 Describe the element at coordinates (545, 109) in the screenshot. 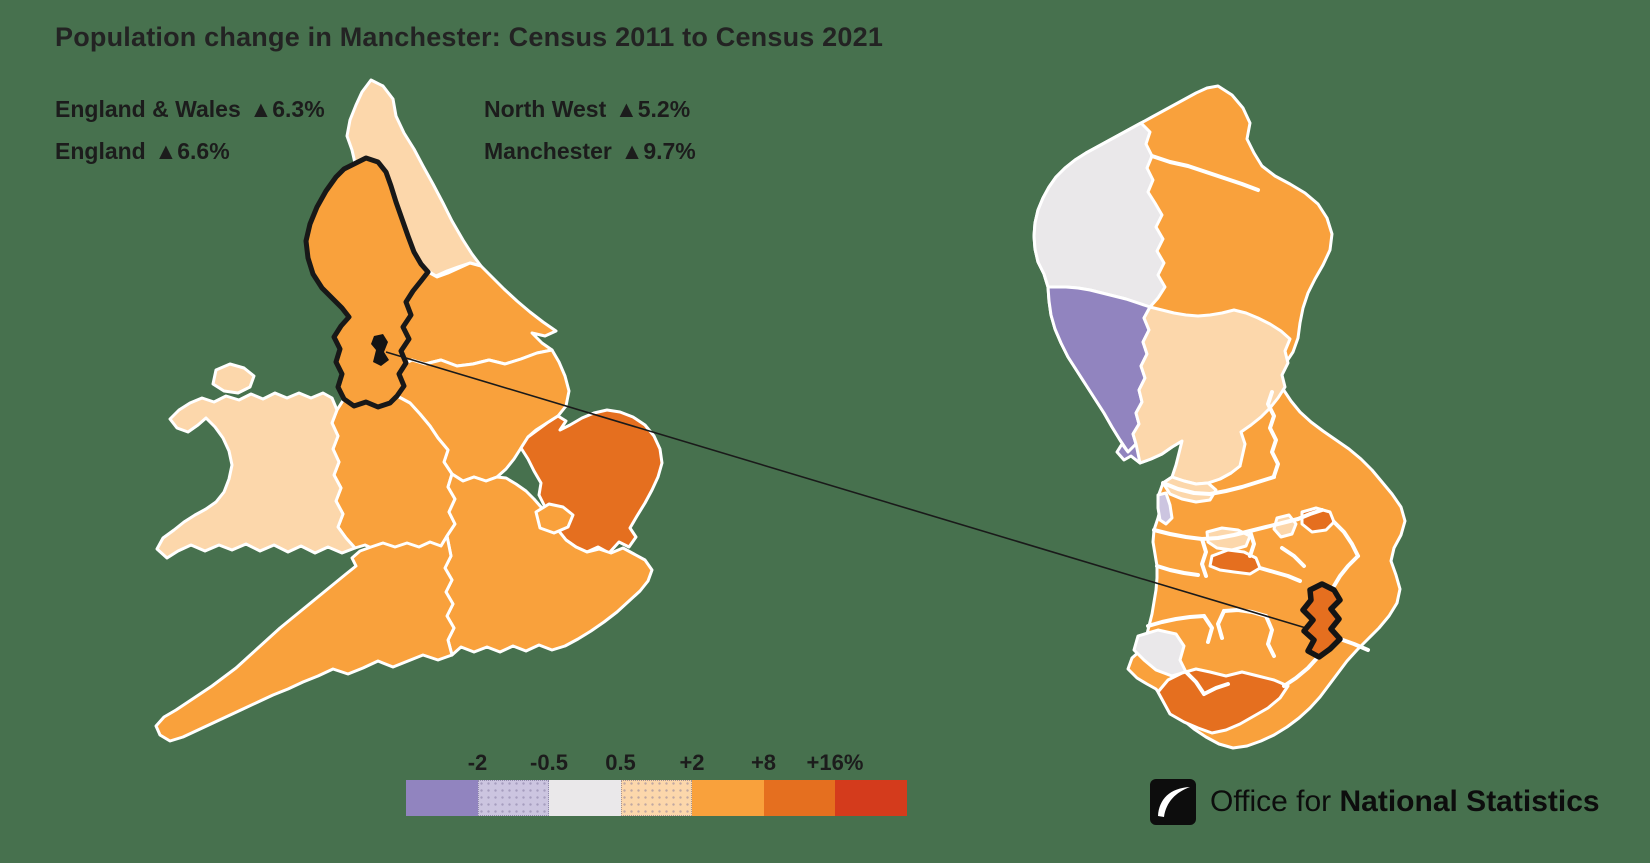

I see `annotation-label: North West` at that location.